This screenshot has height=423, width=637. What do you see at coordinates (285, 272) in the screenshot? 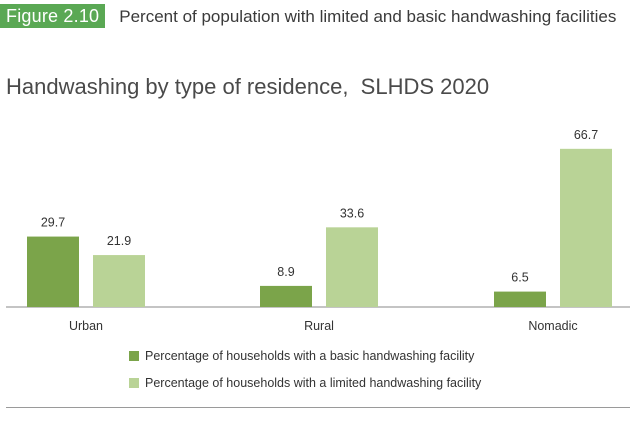
I see `data-label-rural-basic: 8.9` at bounding box center [285, 272].